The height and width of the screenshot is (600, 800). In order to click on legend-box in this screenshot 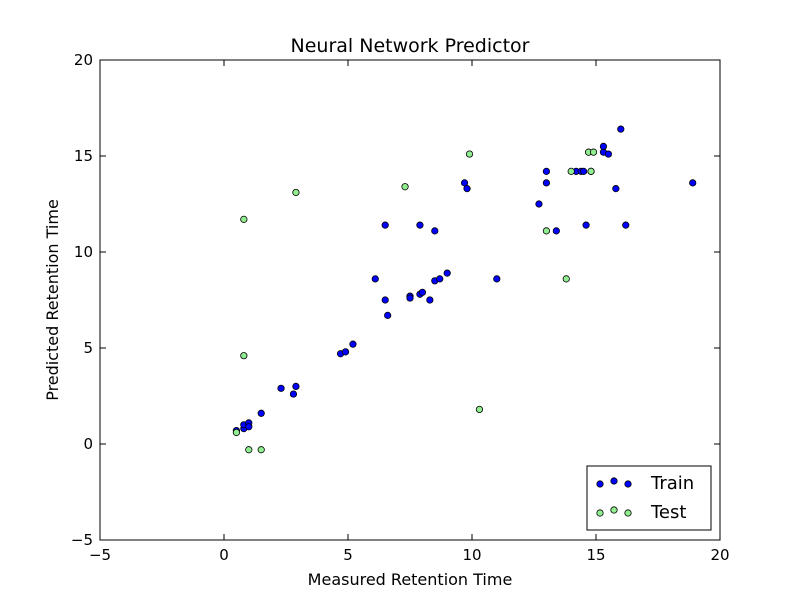, I will do `click(649, 498)`.